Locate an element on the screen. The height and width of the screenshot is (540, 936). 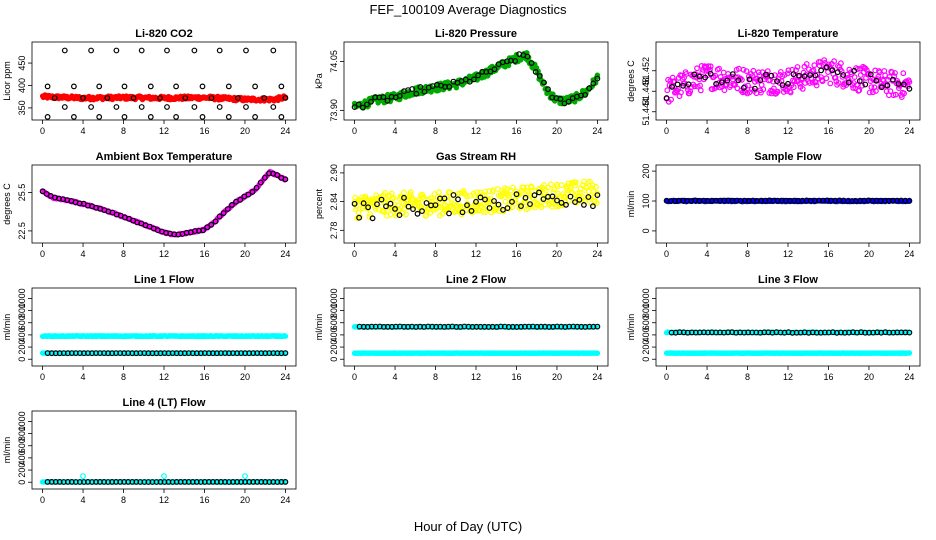
line1-xtick-label: 24 is located at coordinates (285, 377).